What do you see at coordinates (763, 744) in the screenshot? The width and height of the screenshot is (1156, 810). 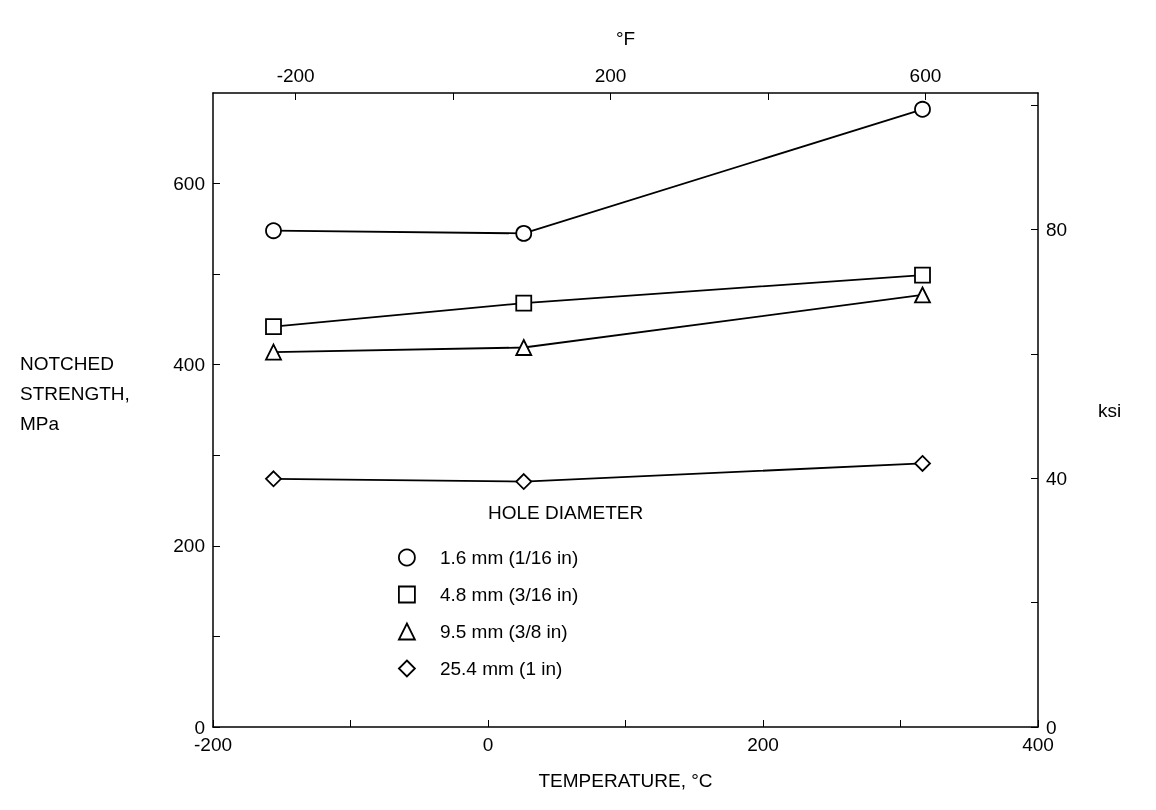 I see `x-tick-label: 200` at bounding box center [763, 744].